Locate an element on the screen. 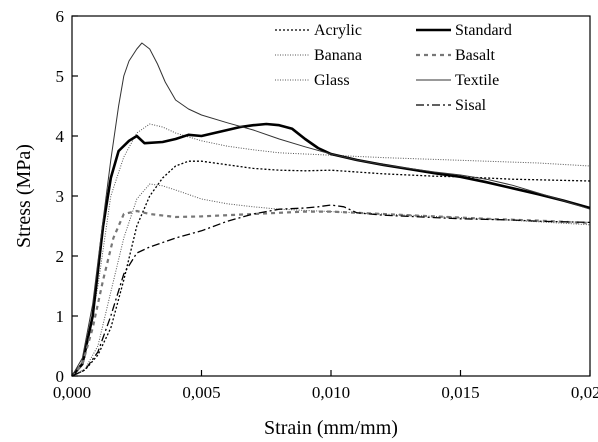 This screenshot has width=598, height=442. x-tick-label-2: 0,010 is located at coordinates (331, 392).